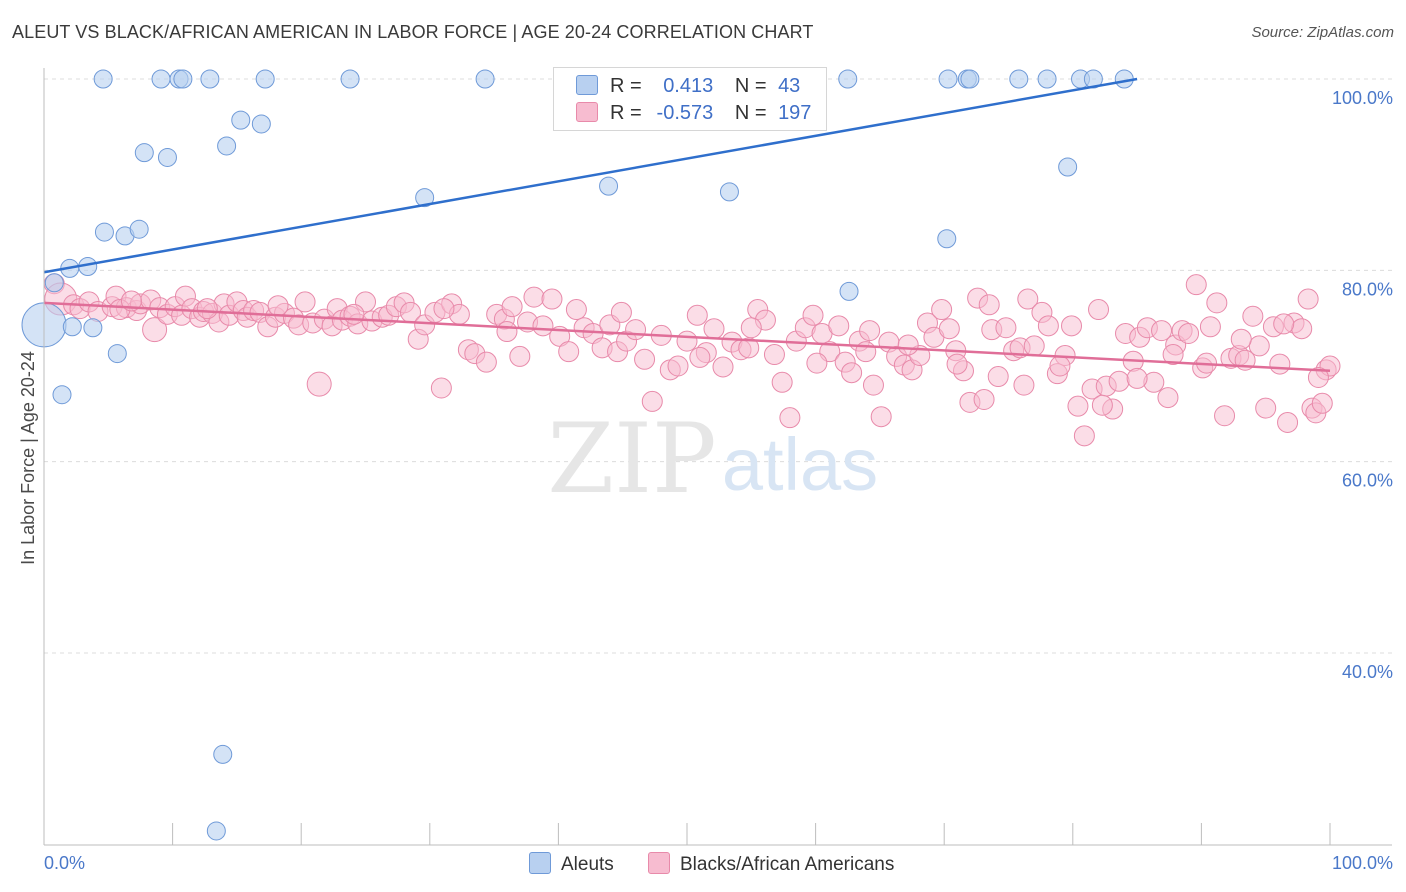  I want to click on black-trend-line, so click(687, 337).